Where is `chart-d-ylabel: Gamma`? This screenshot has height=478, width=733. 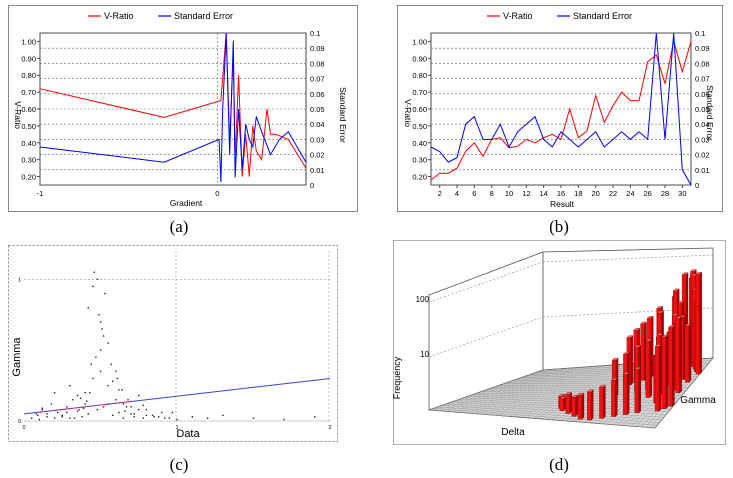
chart-d-ylabel: Gamma is located at coordinates (698, 400).